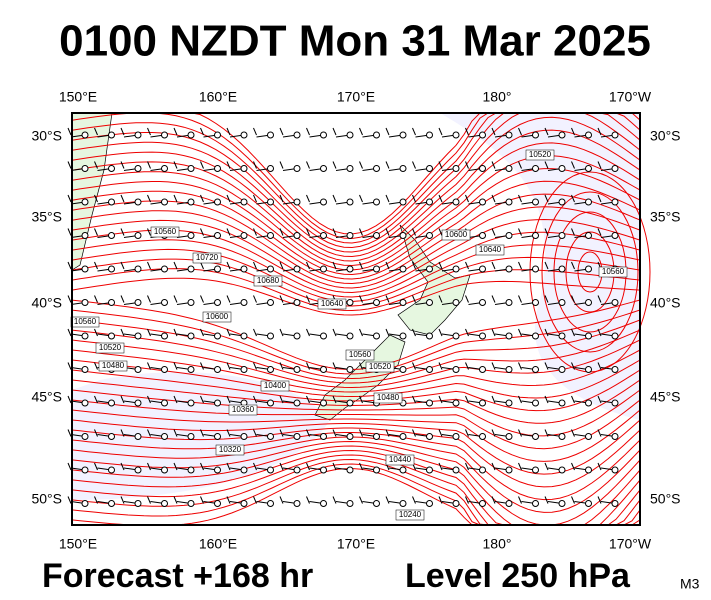  What do you see at coordinates (456, 234) in the screenshot?
I see `contour-label: 10600` at bounding box center [456, 234].